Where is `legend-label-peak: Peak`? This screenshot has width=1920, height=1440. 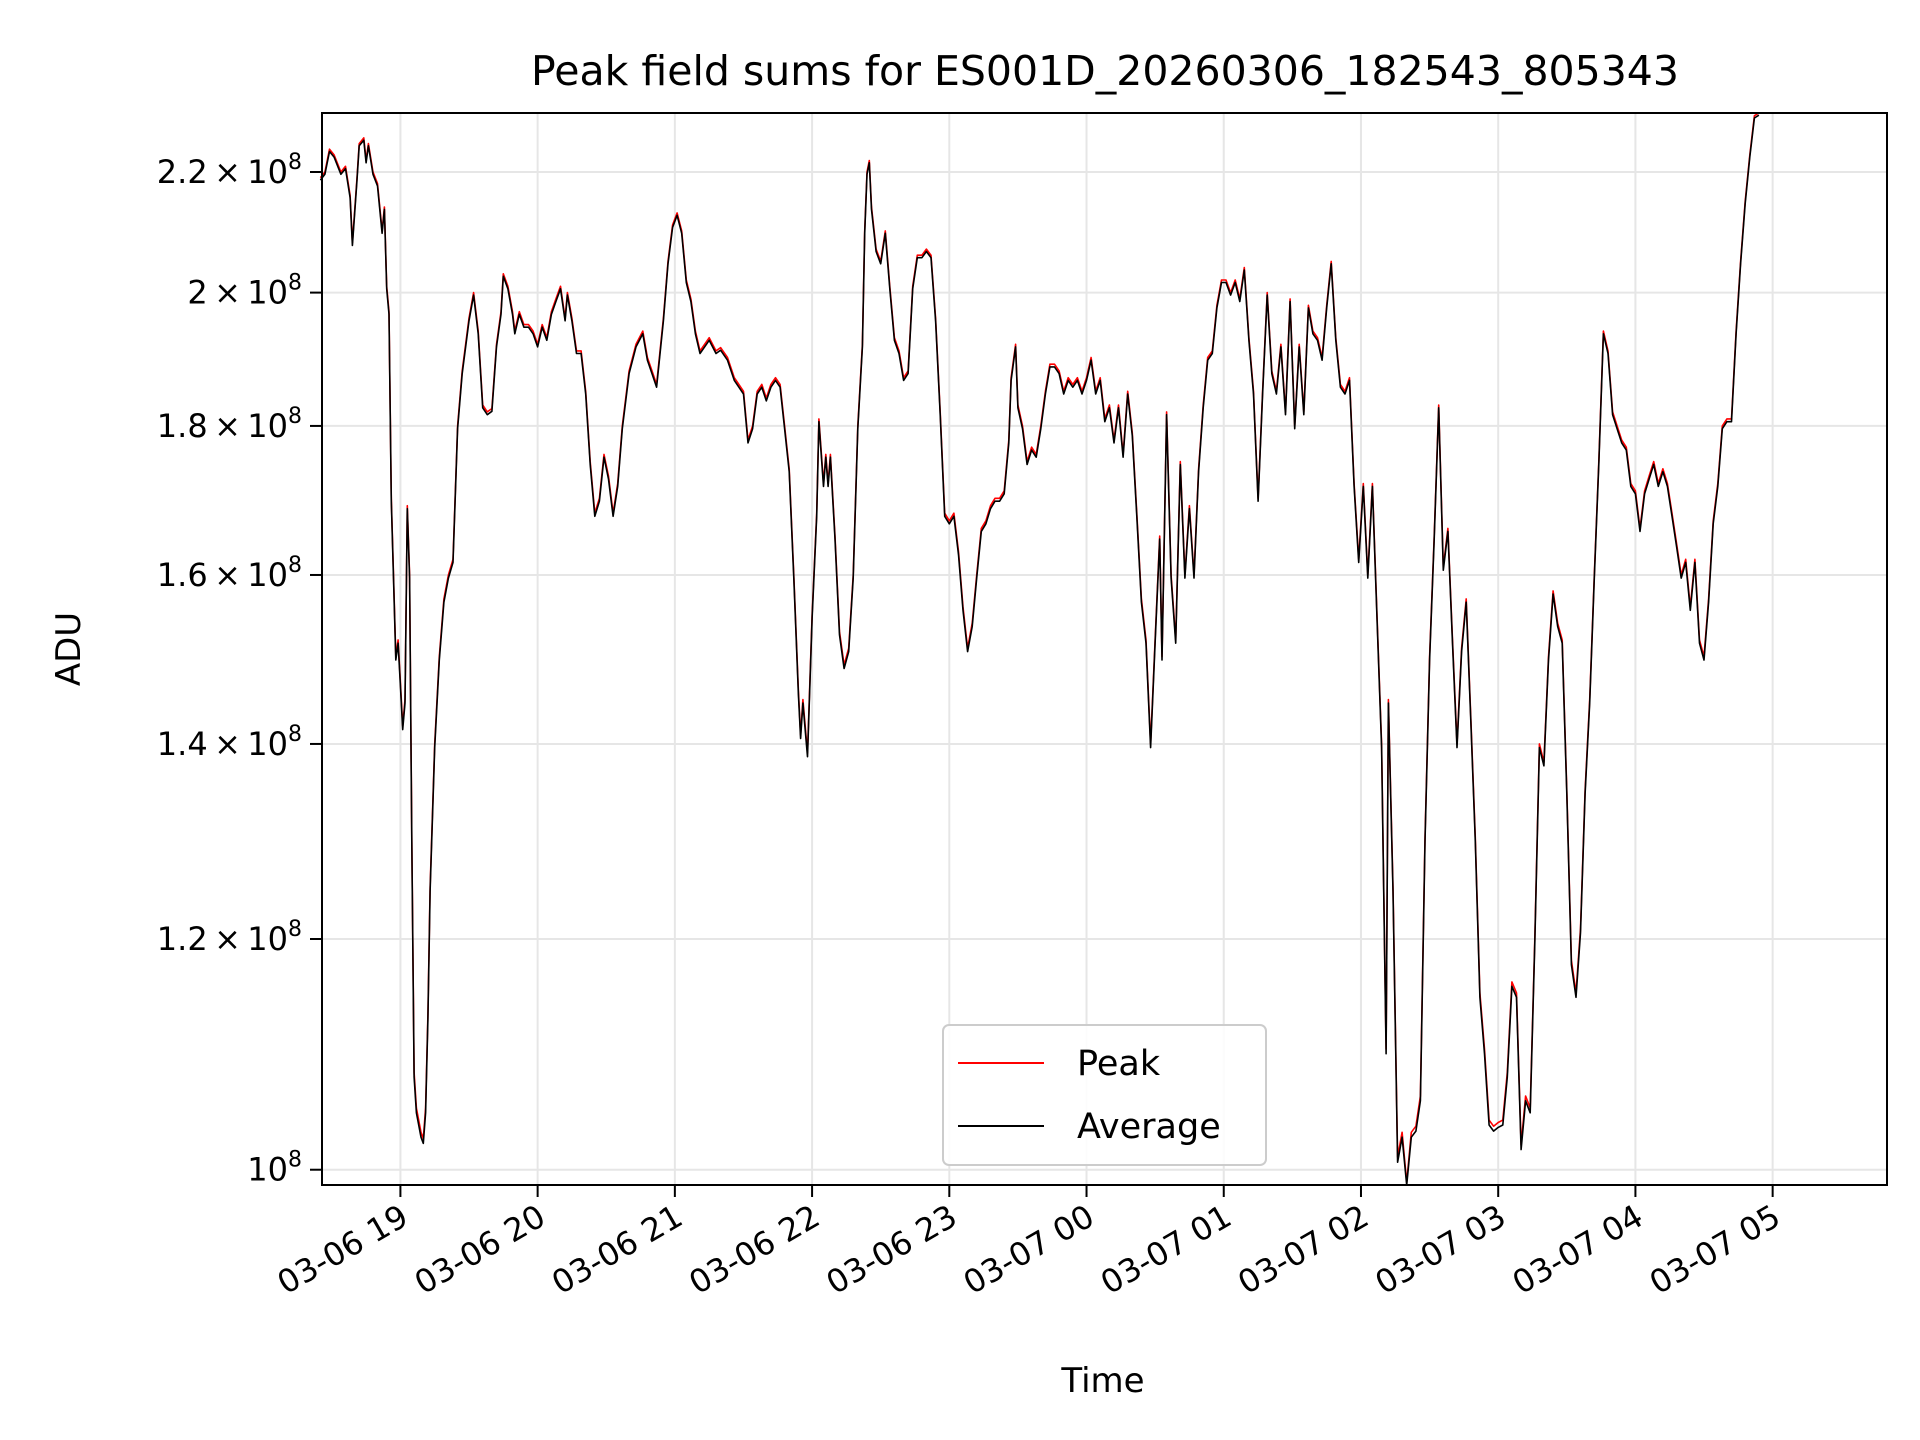 legend-label-peak: Peak is located at coordinates (1119, 1064).